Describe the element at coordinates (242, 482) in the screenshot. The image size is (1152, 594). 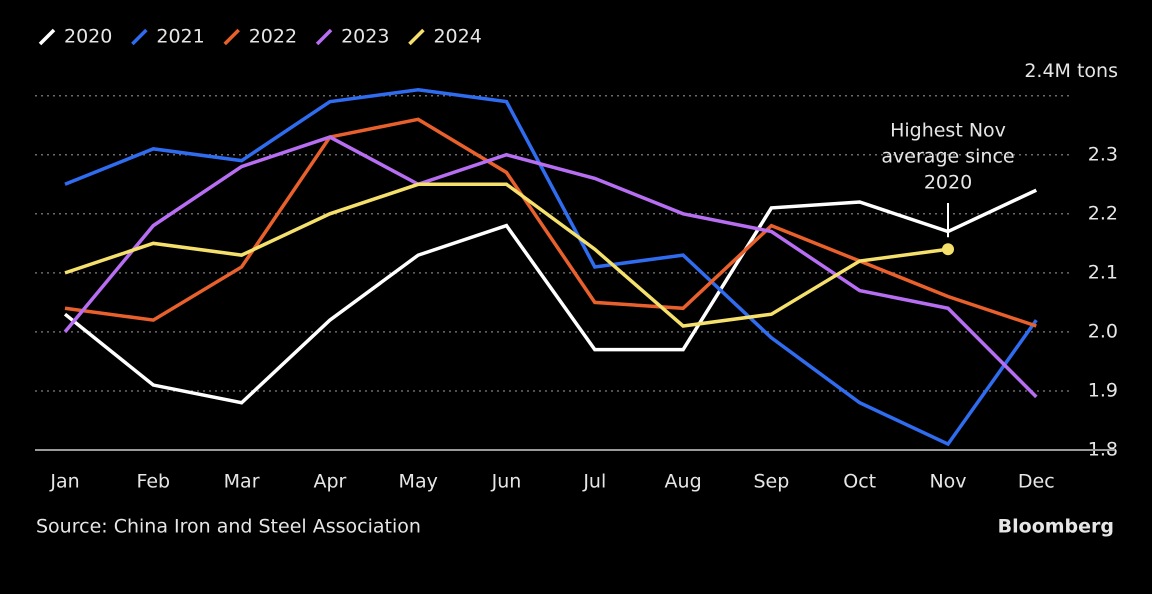
I see `x-tick-label: Mar` at that location.